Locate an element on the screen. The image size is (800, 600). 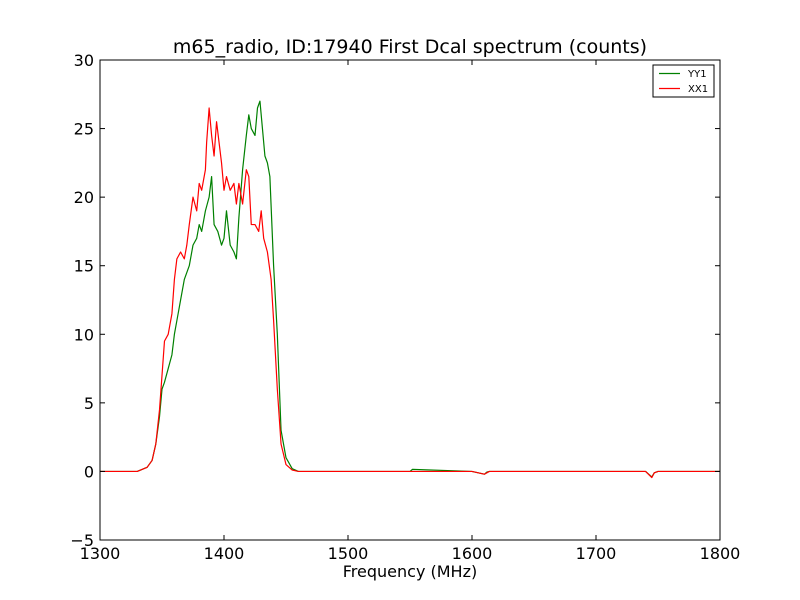
legend-label-yy1: YY1 is located at coordinates (697, 74).